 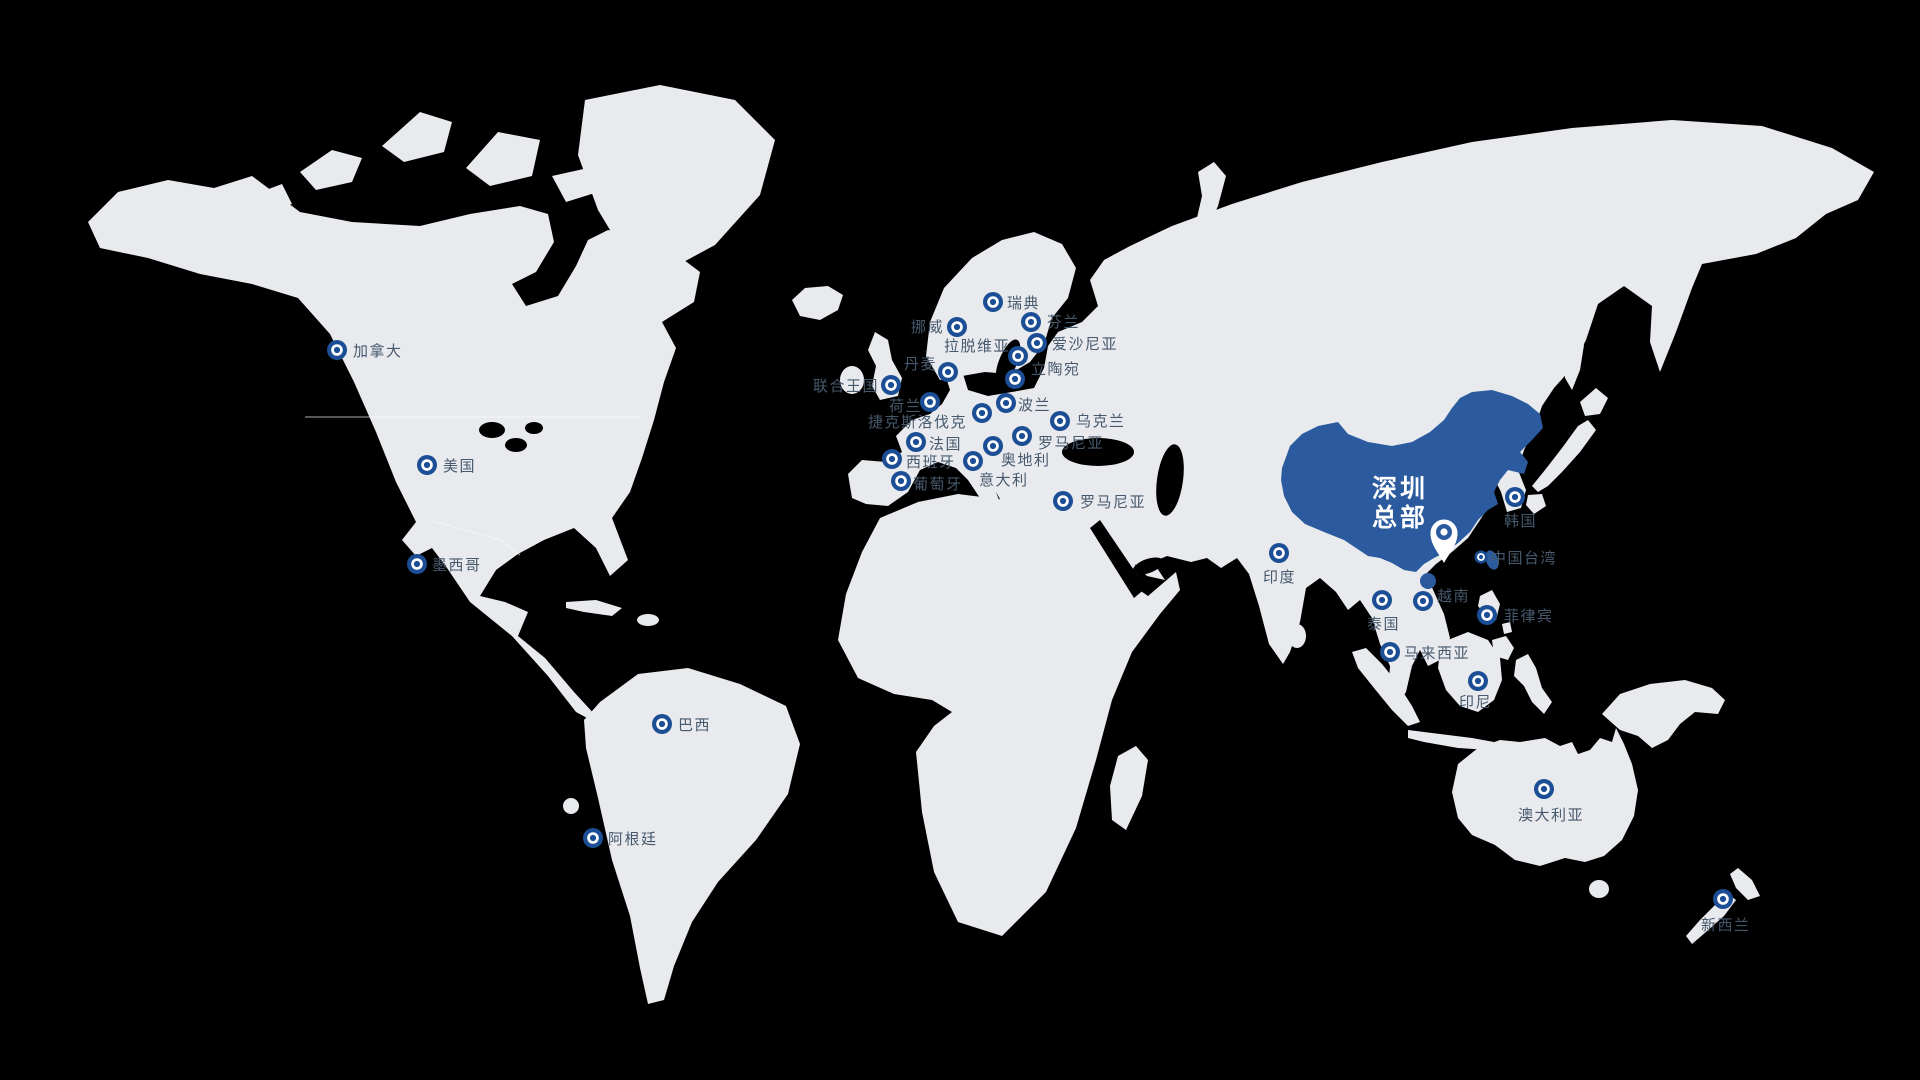 I want to click on location-label-romania: 罗马尼亚, so click(x=1113, y=502).